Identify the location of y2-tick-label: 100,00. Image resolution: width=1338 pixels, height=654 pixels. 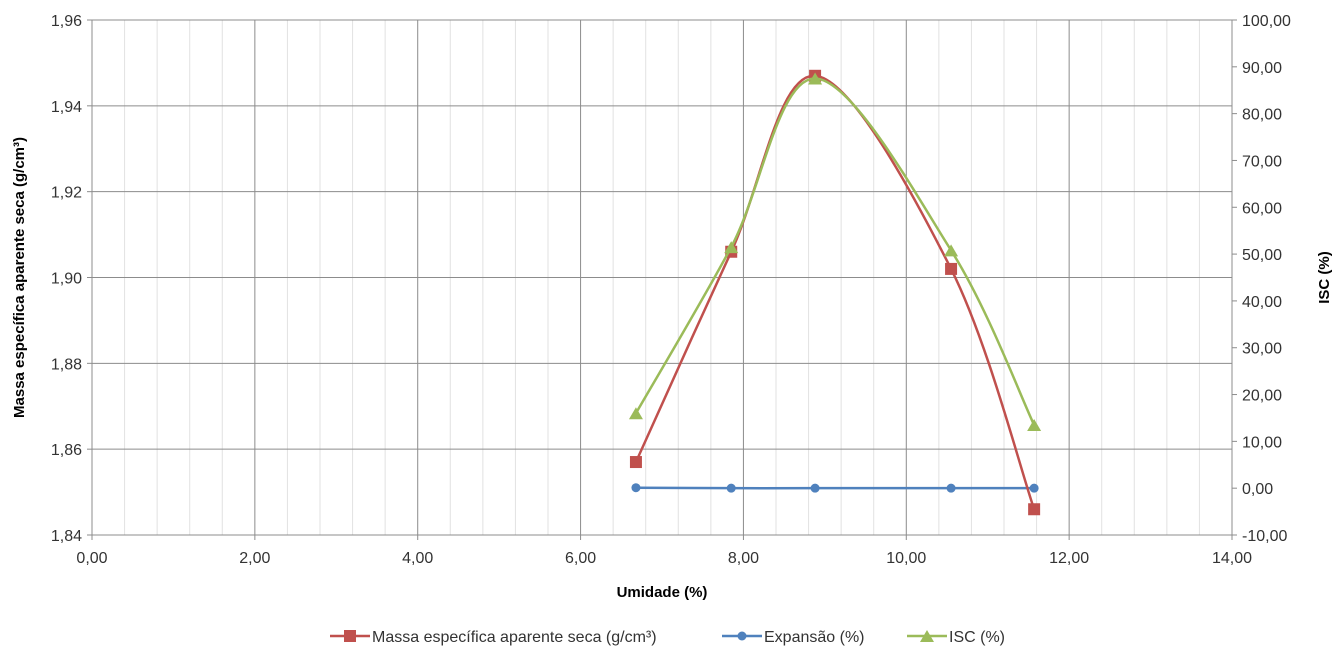
(1266, 21).